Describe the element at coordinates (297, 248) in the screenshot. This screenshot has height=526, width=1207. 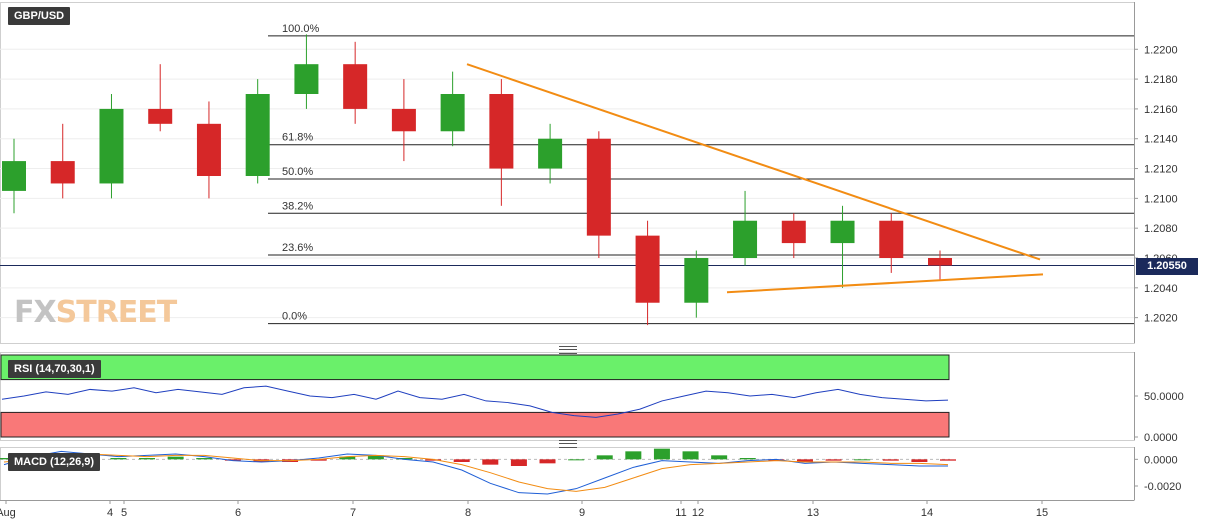
I see `fib-level-label: 23.6%` at that location.